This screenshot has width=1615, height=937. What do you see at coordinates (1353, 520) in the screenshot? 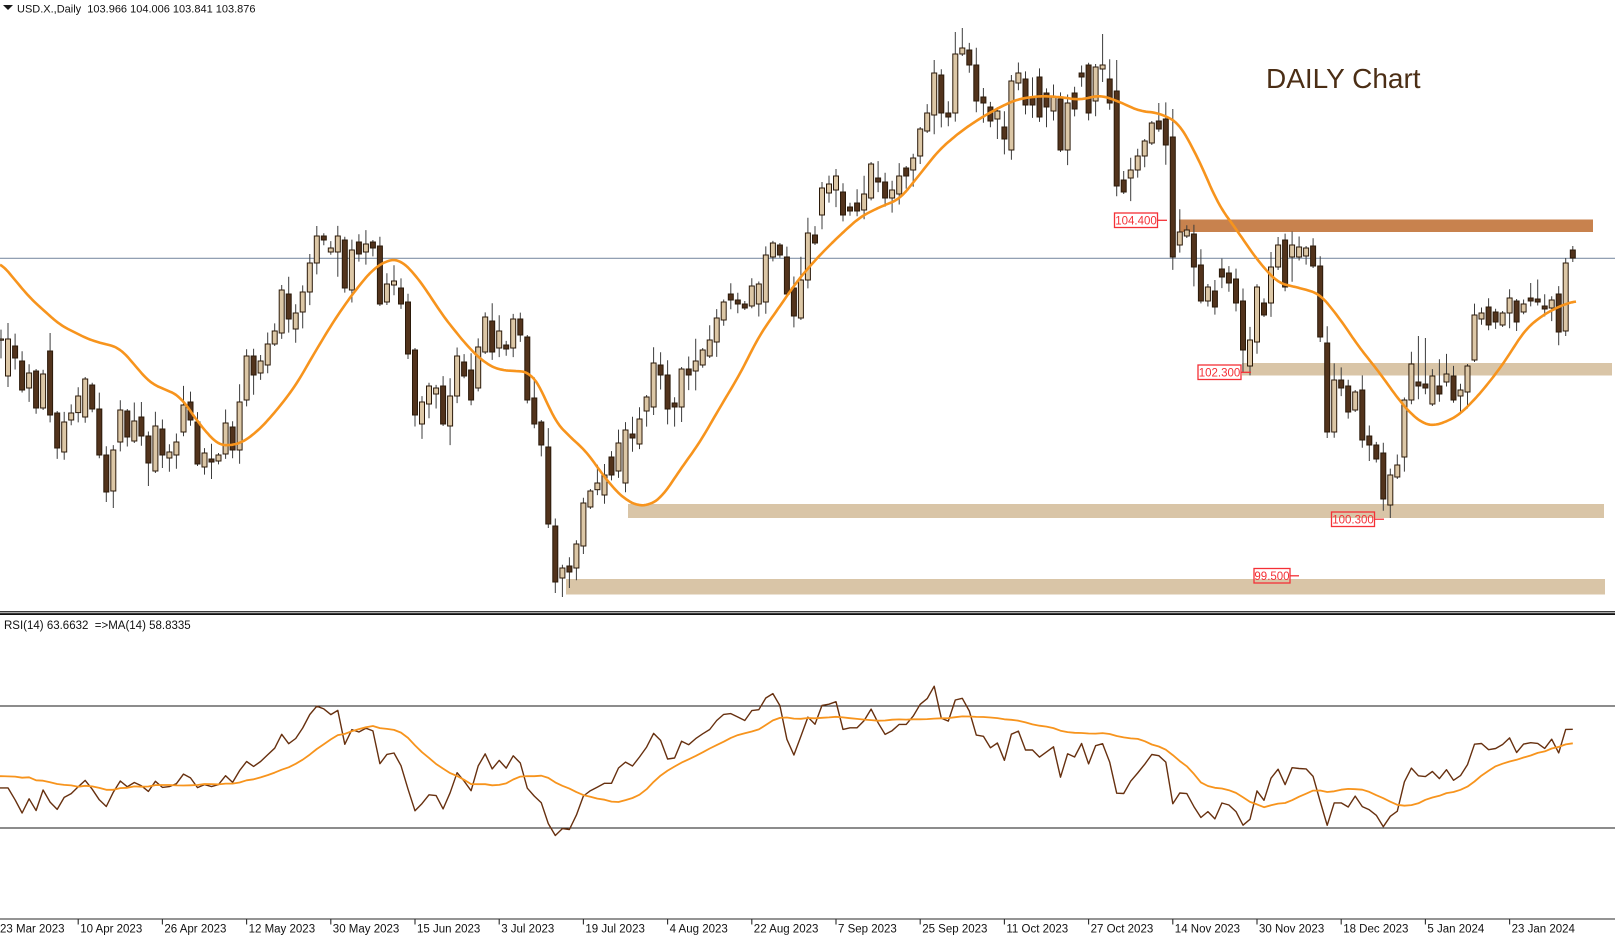
I see `svg-text: 100.300` at bounding box center [1353, 520].